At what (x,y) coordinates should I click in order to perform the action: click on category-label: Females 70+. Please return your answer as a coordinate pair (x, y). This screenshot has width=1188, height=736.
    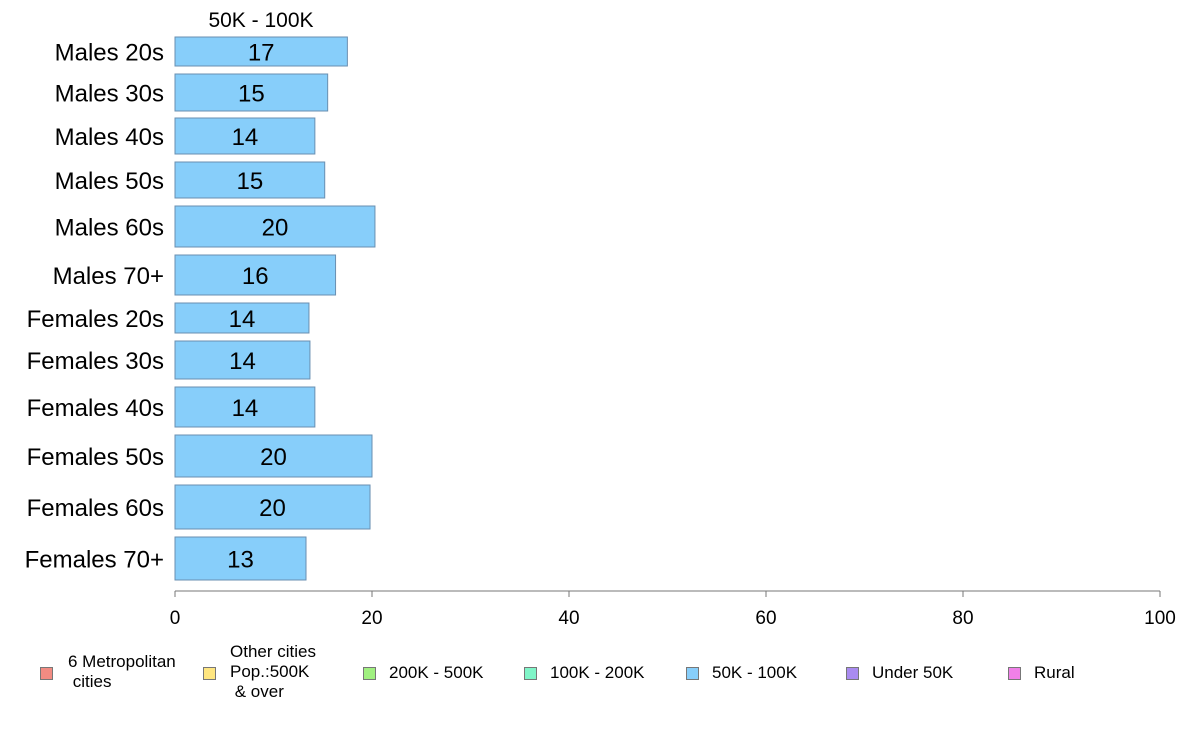
    Looking at the image, I should click on (94, 560).